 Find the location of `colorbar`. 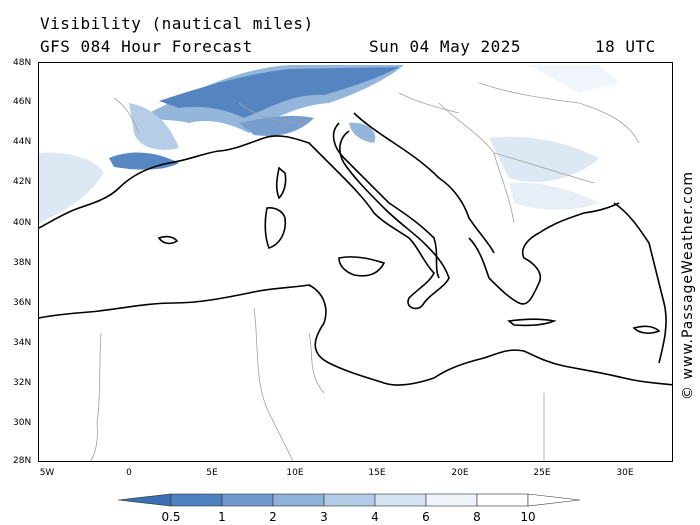

colorbar is located at coordinates (349, 500).